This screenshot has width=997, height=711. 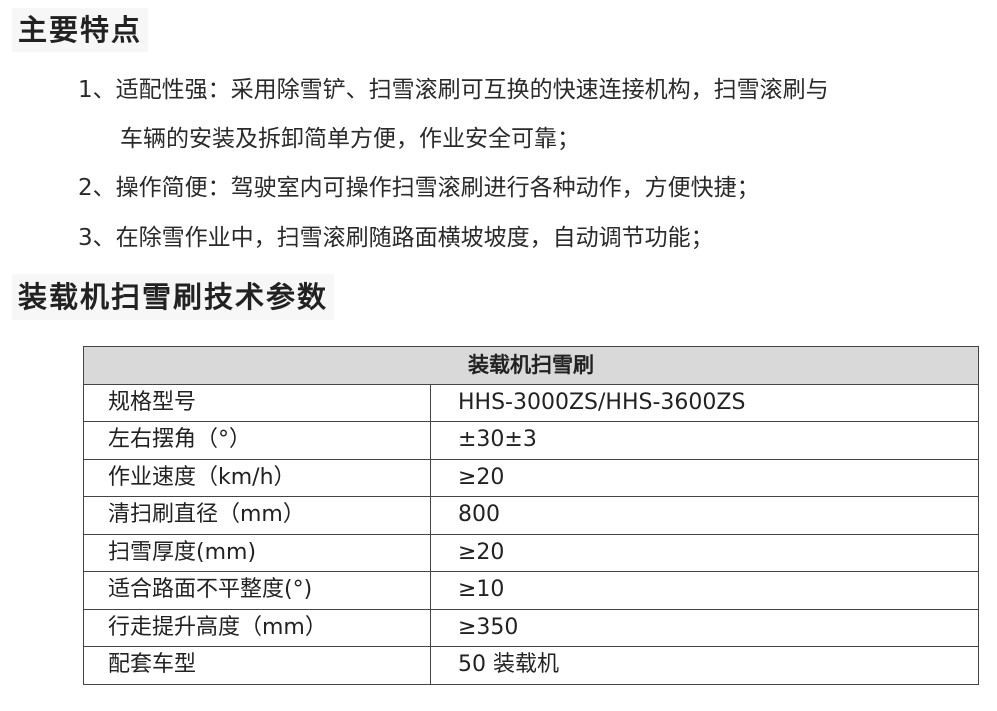 What do you see at coordinates (531, 365) in the screenshot?
I see `table-header: 装载机扫雪刷` at bounding box center [531, 365].